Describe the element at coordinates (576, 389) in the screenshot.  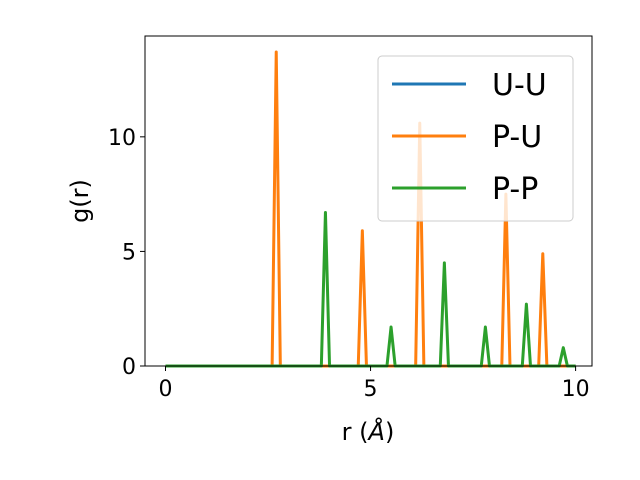
I see `x-tick-label: 10` at that location.